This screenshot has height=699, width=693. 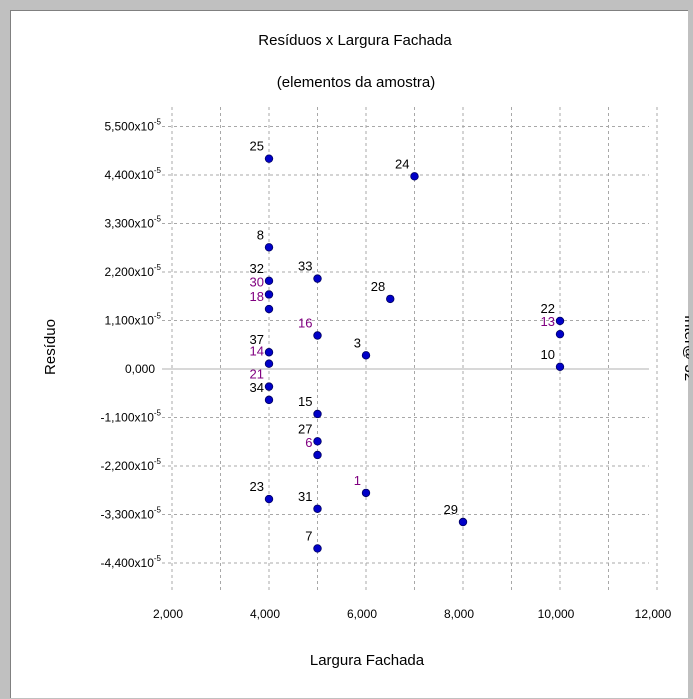 I want to click on point-label: 8, so click(x=260, y=234).